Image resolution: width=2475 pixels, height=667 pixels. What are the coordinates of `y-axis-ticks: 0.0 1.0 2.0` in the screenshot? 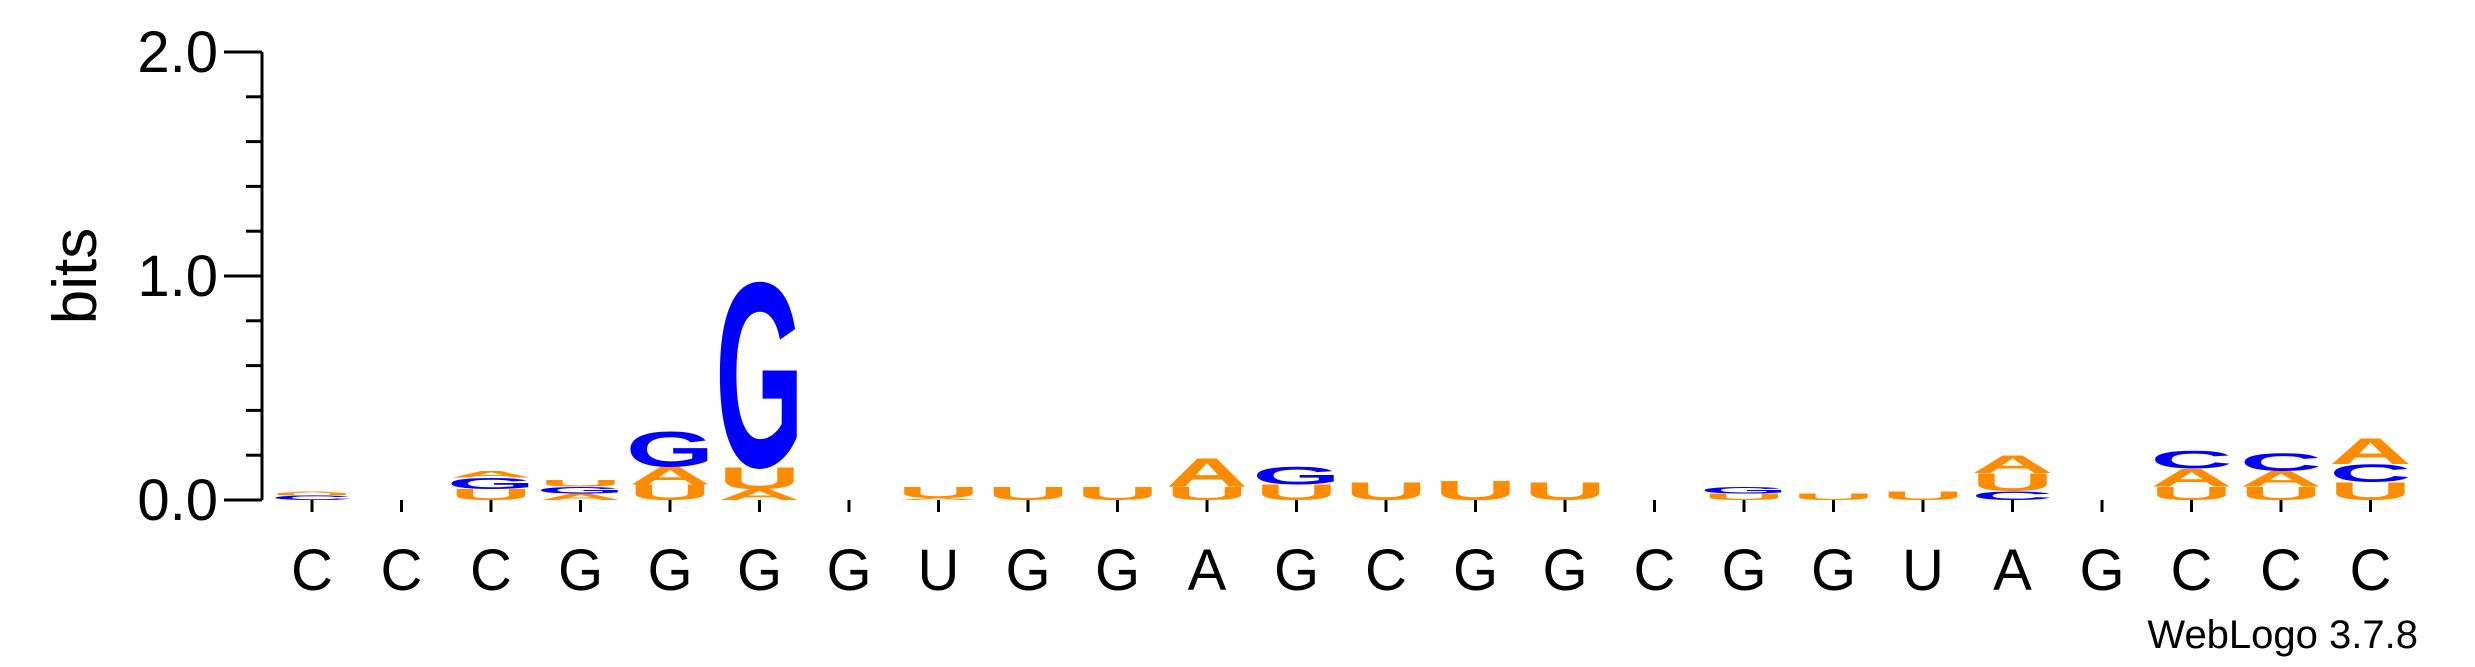 It's located at (199, 276).